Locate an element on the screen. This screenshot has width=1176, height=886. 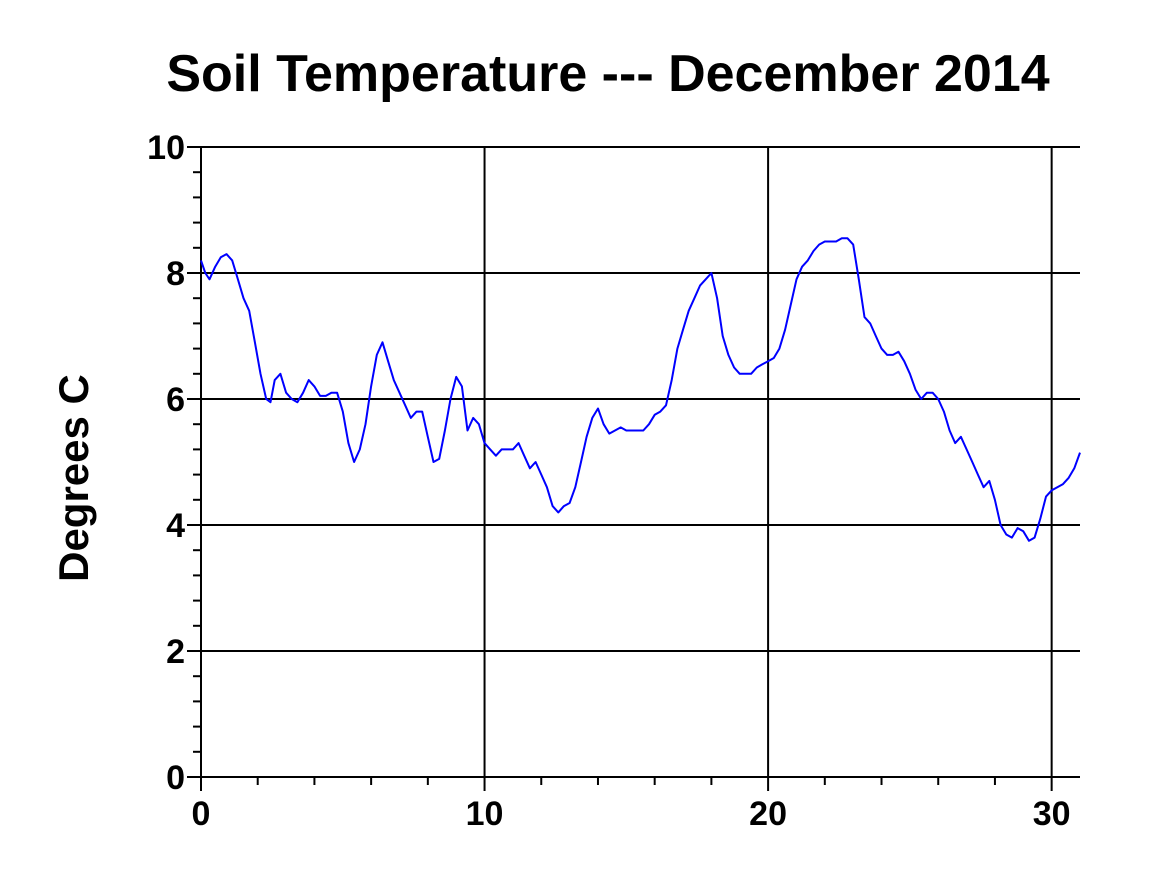
x-tick-label: 0 is located at coordinates (201, 814).